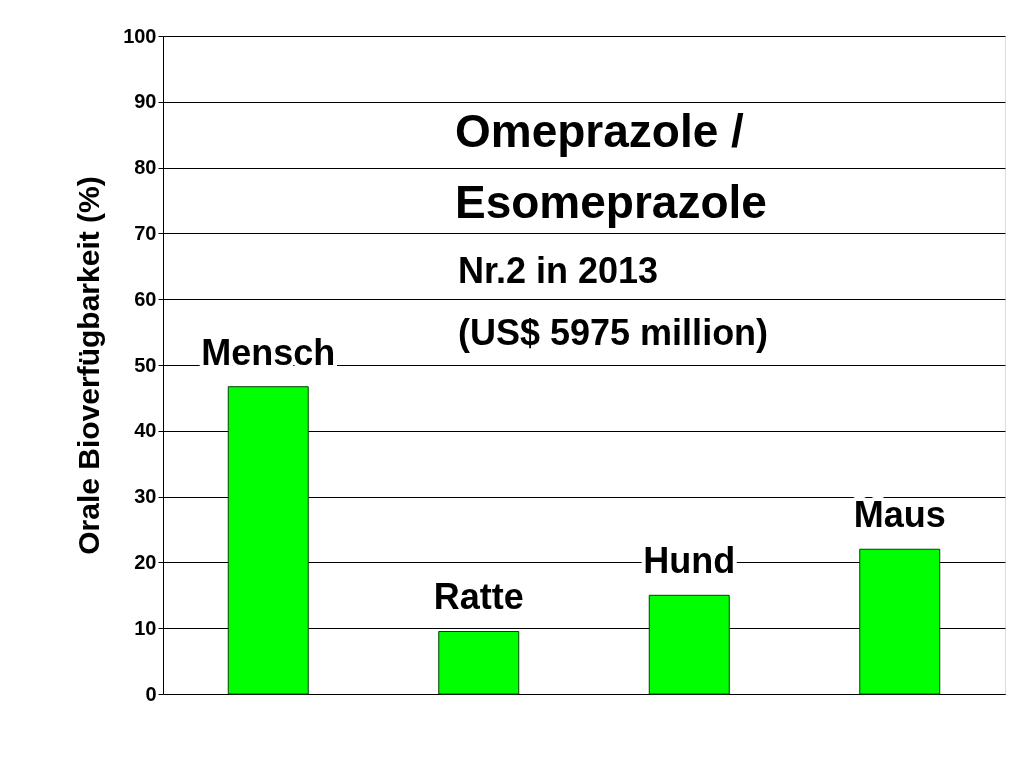 The image size is (1035, 758). Describe the element at coordinates (145, 298) in the screenshot. I see `y-tick-label: 60` at that location.